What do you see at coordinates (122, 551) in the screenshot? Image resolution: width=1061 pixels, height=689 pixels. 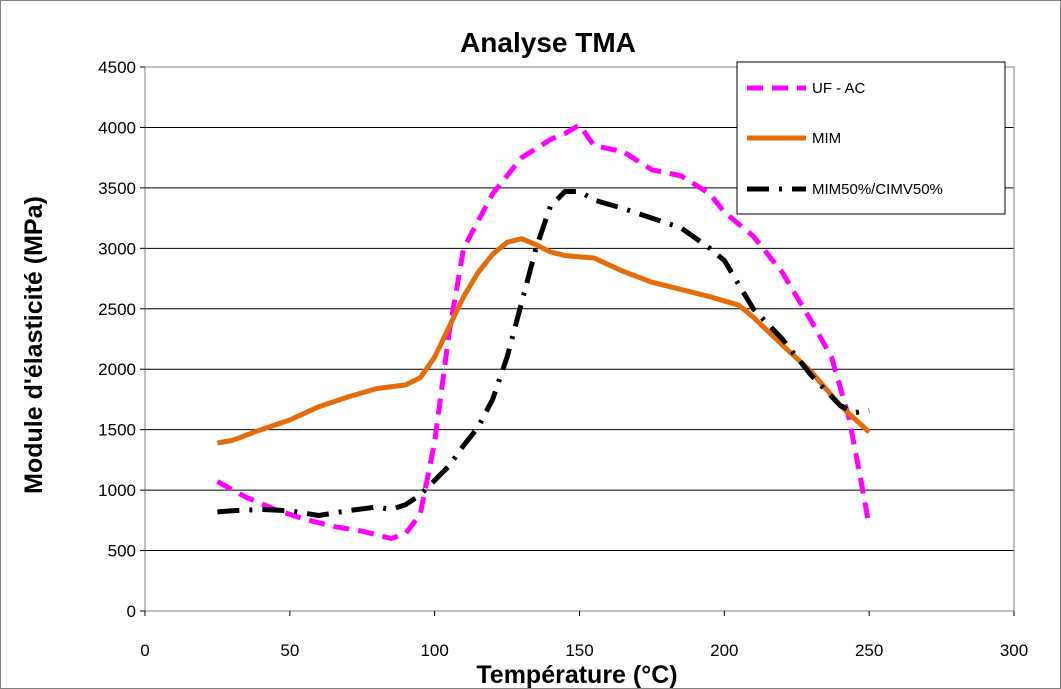 I see `y-tick-label: 500` at bounding box center [122, 551].